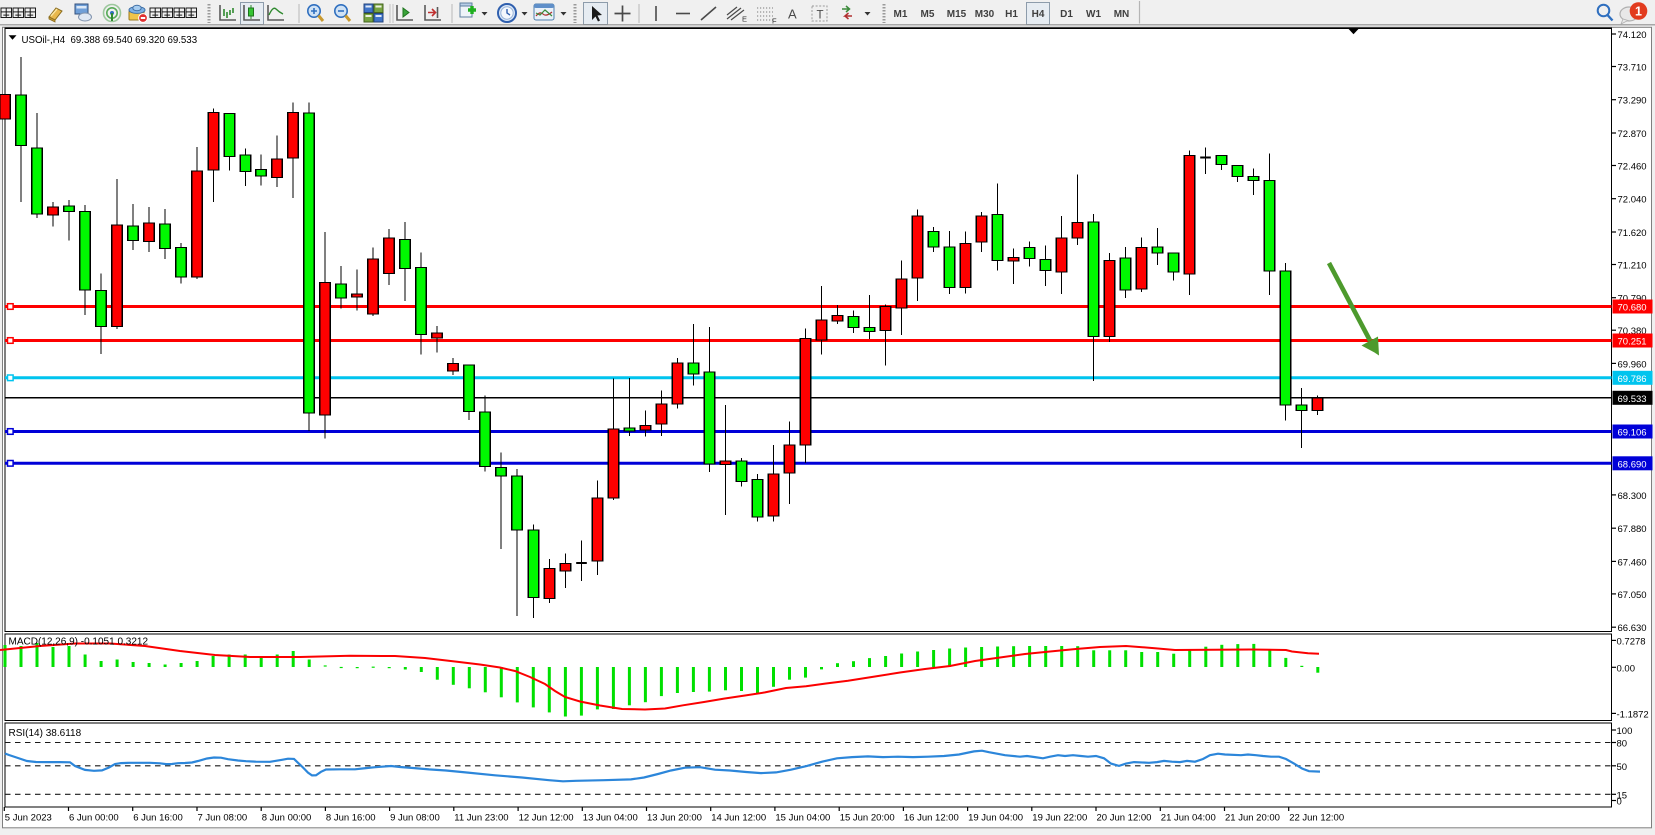 The width and height of the screenshot is (1655, 835). What do you see at coordinates (957, 14) in the screenshot?
I see `svg-text: M15` at bounding box center [957, 14].